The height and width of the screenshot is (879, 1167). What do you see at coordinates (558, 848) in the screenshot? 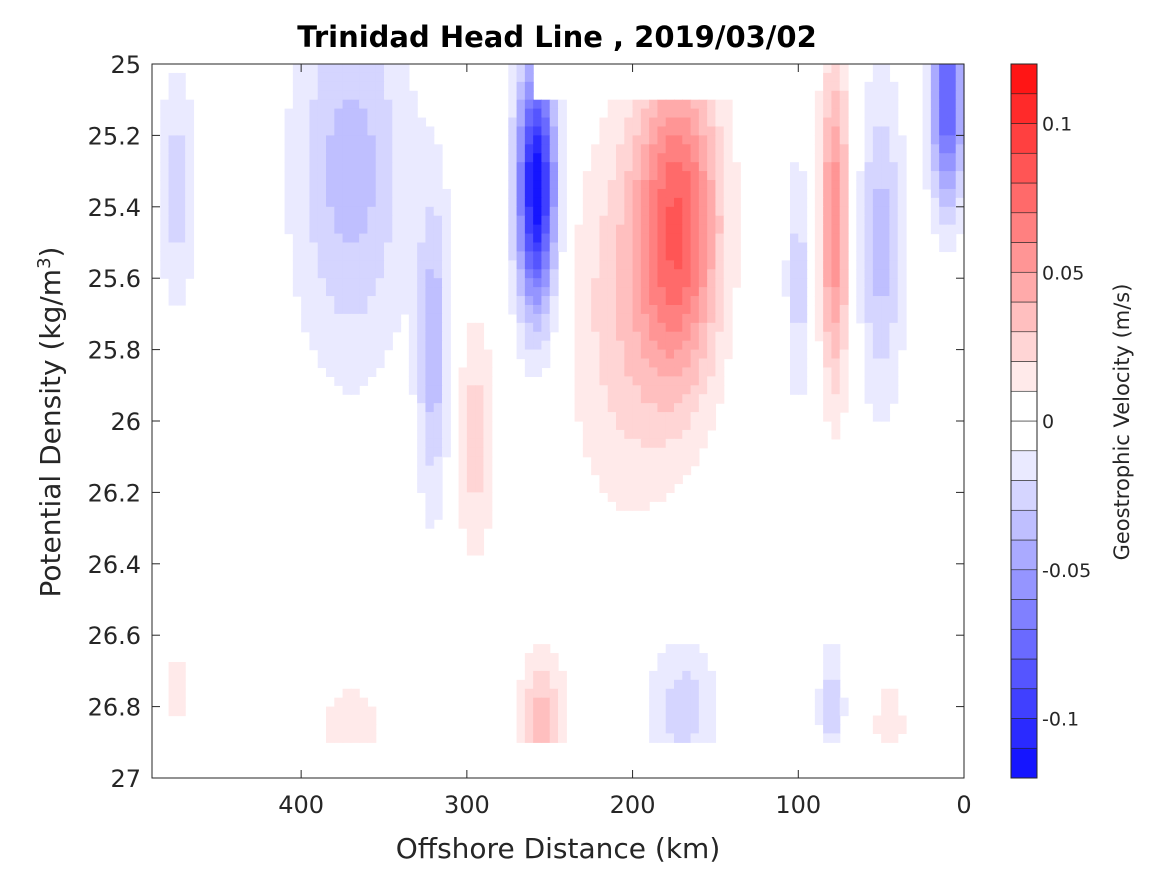
I see `x-axis-label: Offshore Distance (km)` at bounding box center [558, 848].